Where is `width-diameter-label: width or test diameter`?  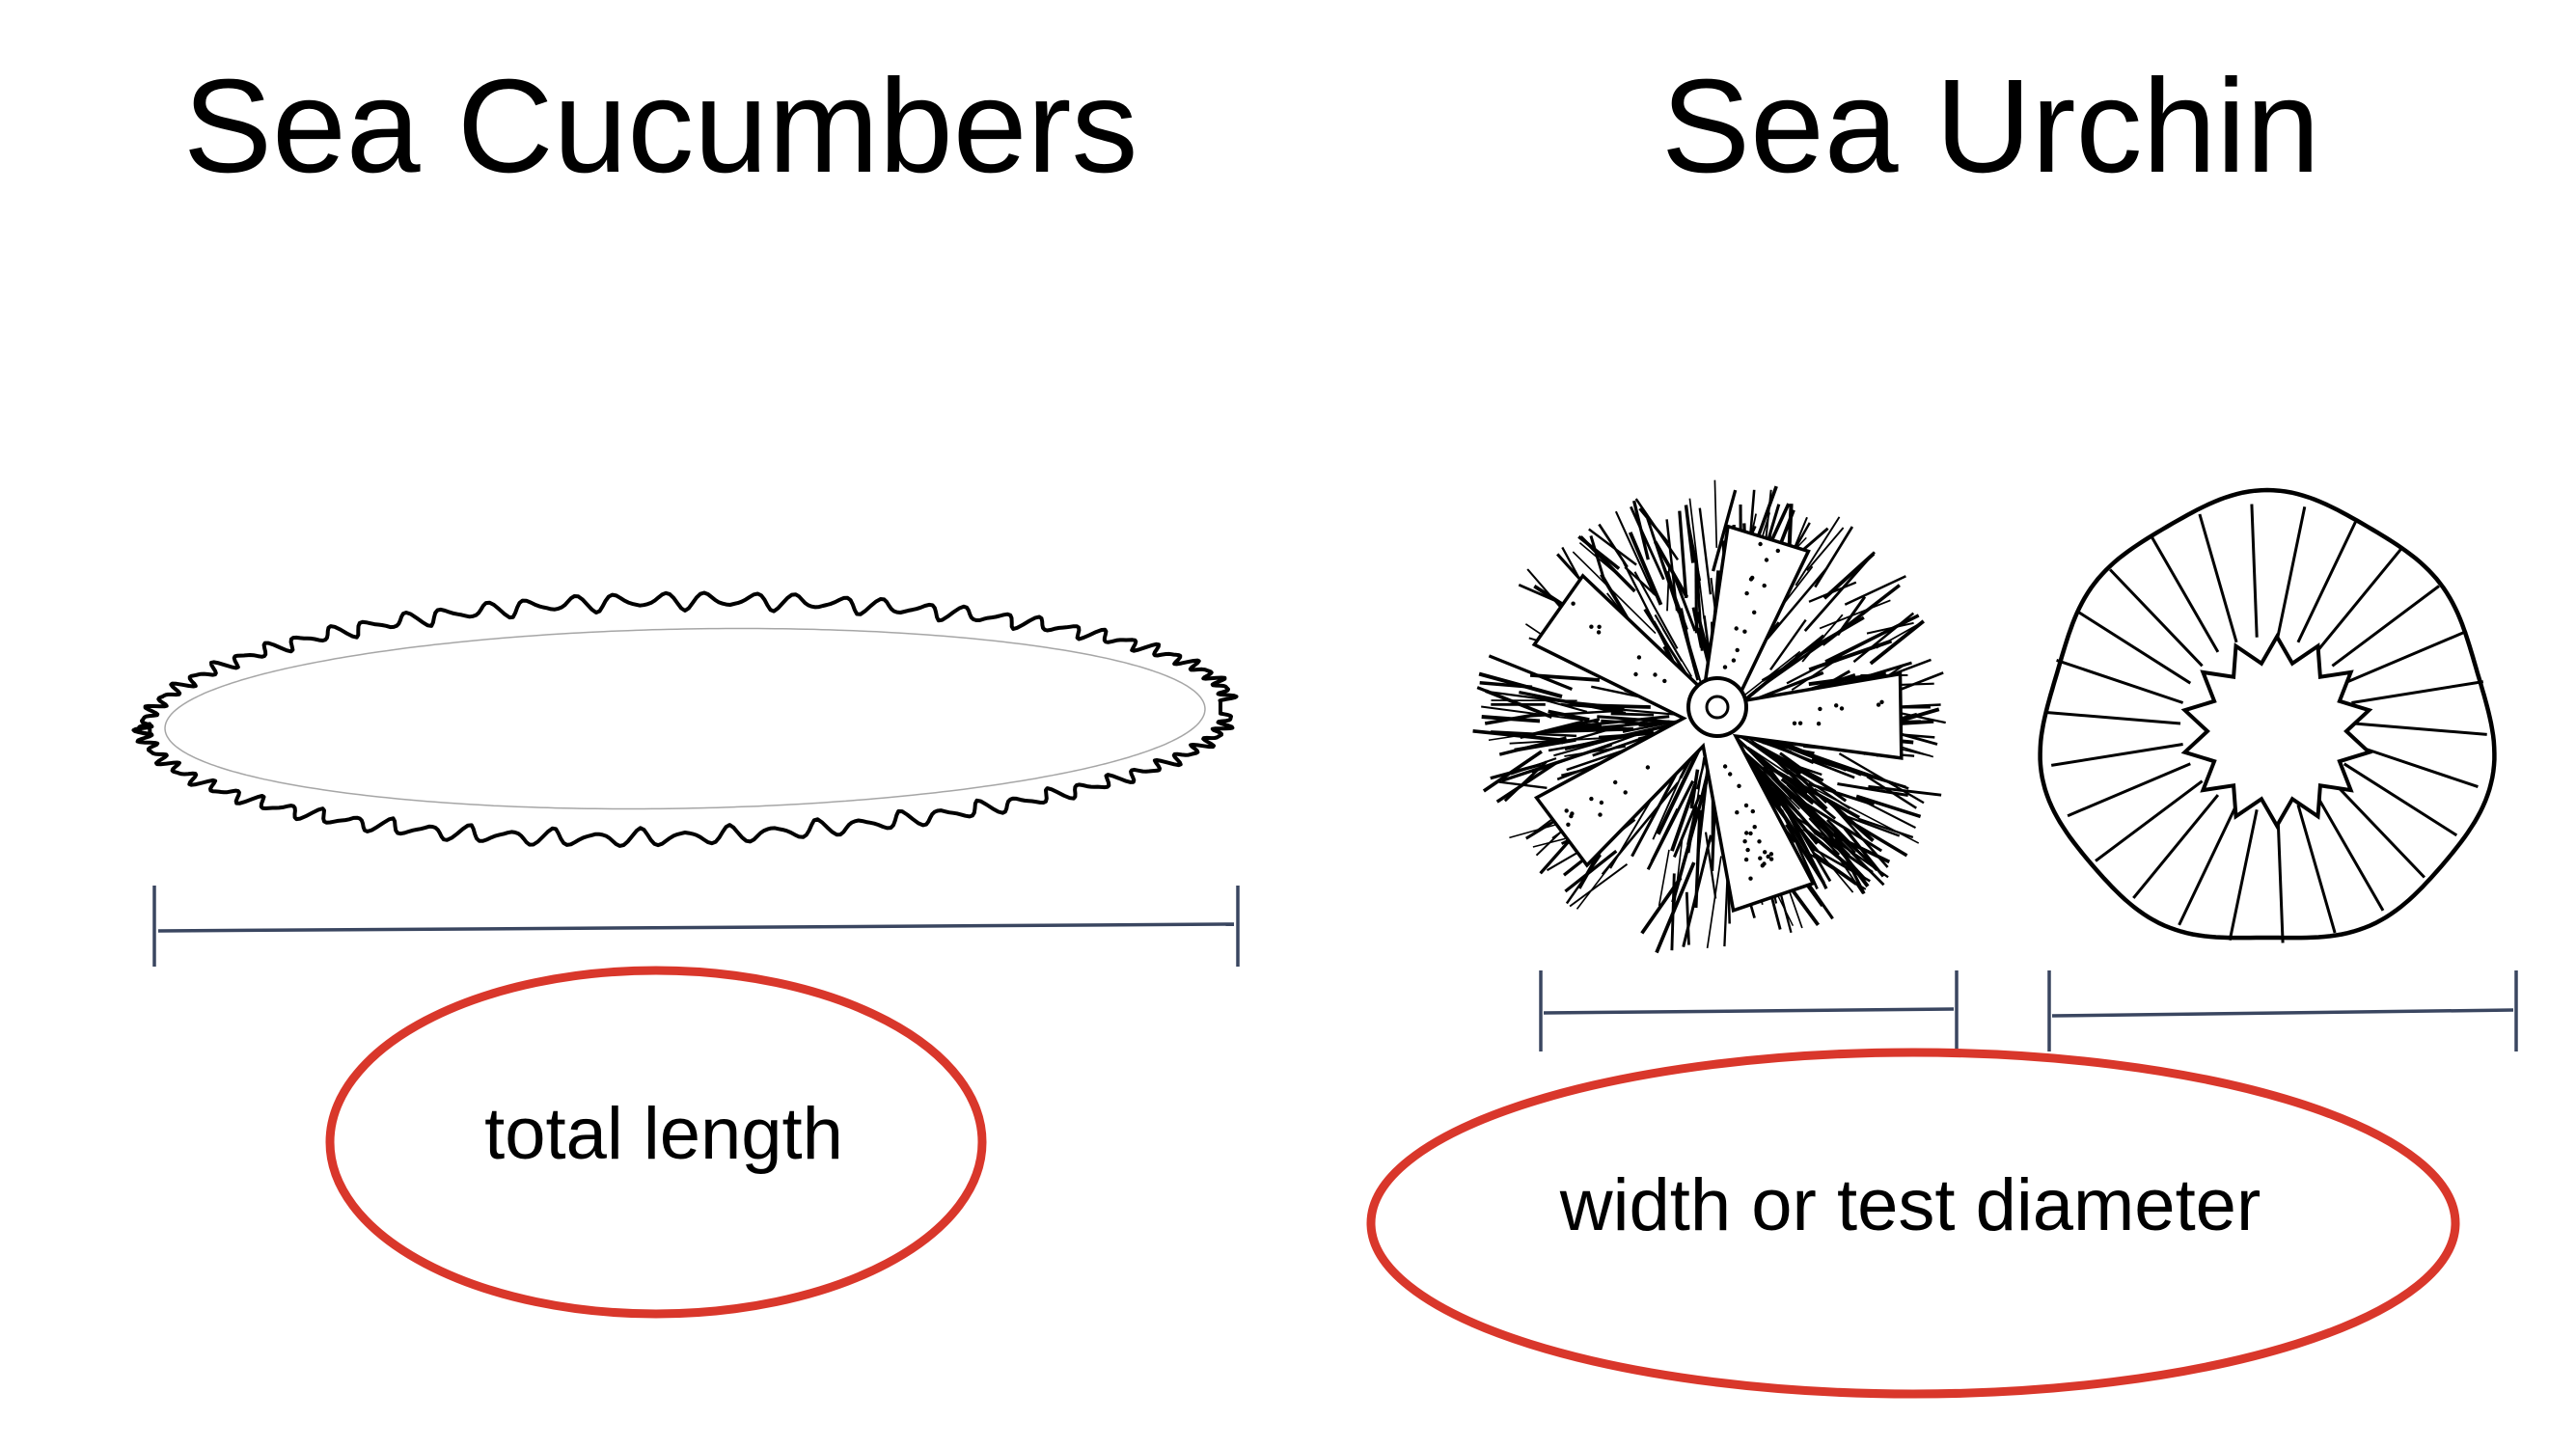 width-diameter-label: width or test diameter is located at coordinates (1910, 1205).